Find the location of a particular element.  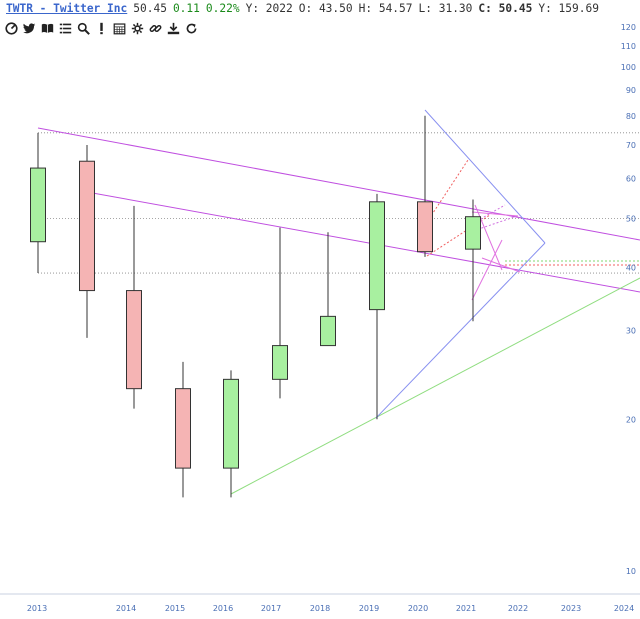

alert-icon is located at coordinates (101, 28).